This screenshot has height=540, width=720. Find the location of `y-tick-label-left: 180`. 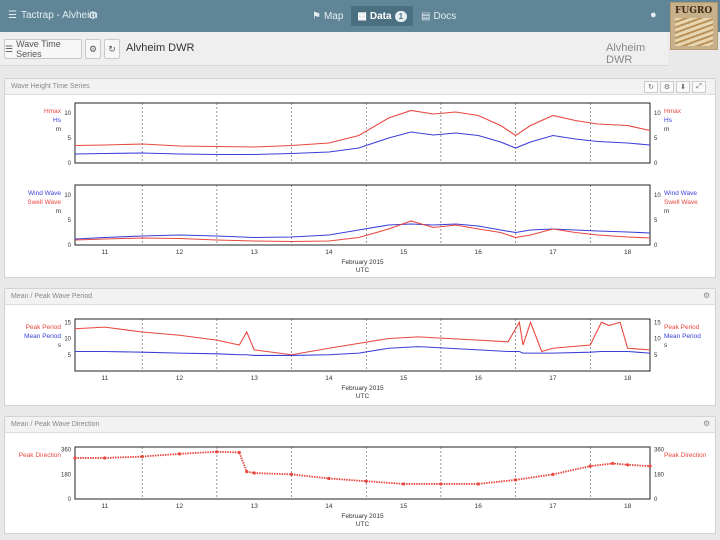

y-tick-label-left: 180 is located at coordinates (66, 475).